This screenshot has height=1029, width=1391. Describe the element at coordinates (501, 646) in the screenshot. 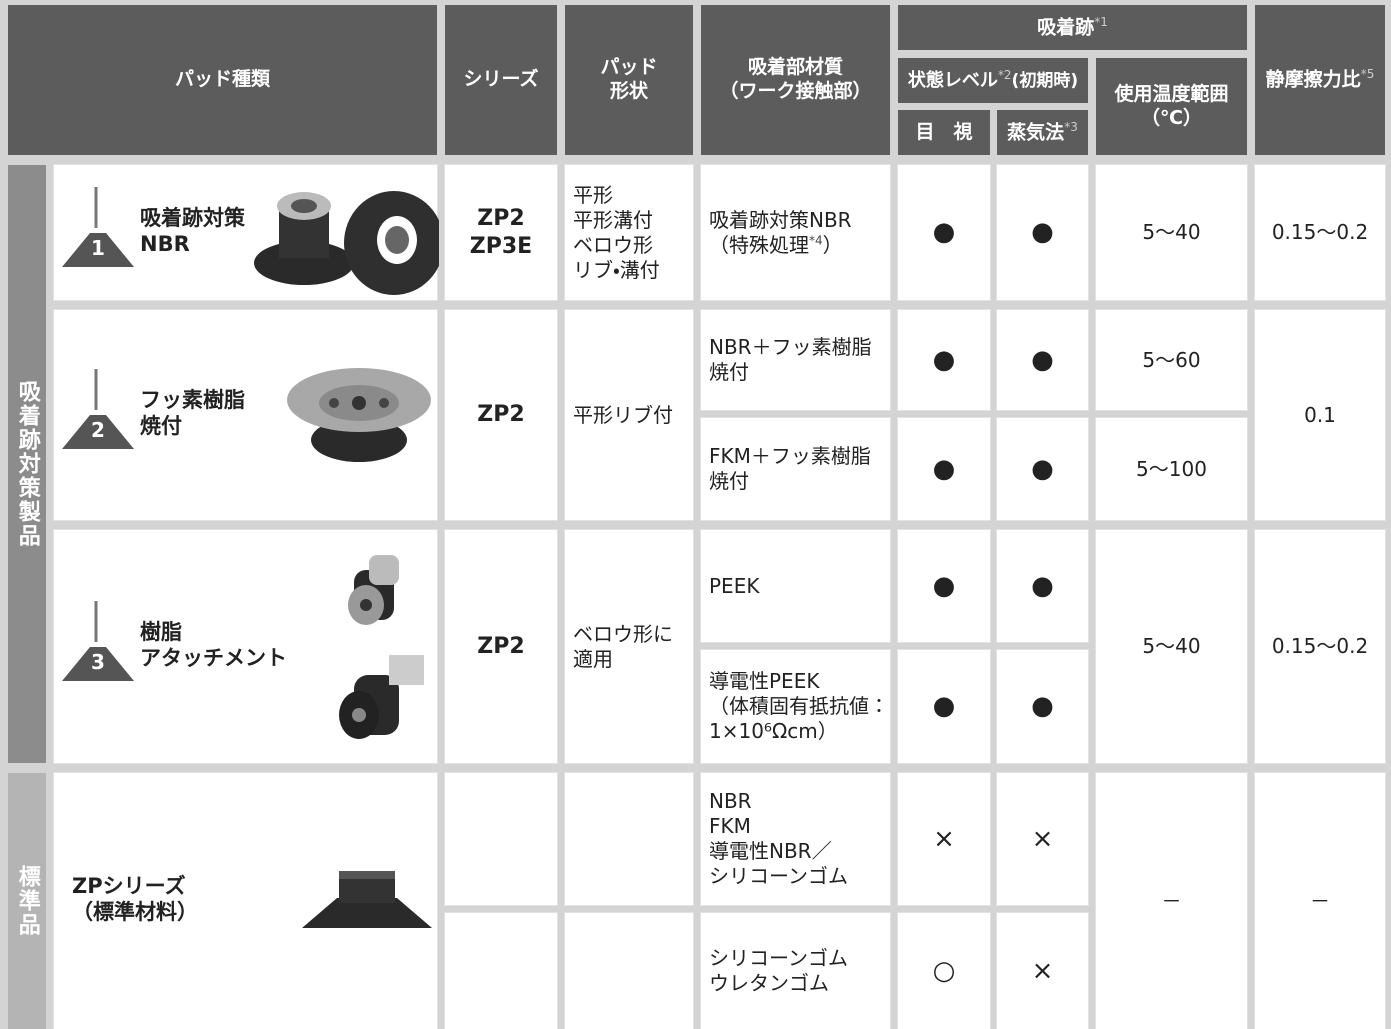

I see `series: ZP2` at that location.